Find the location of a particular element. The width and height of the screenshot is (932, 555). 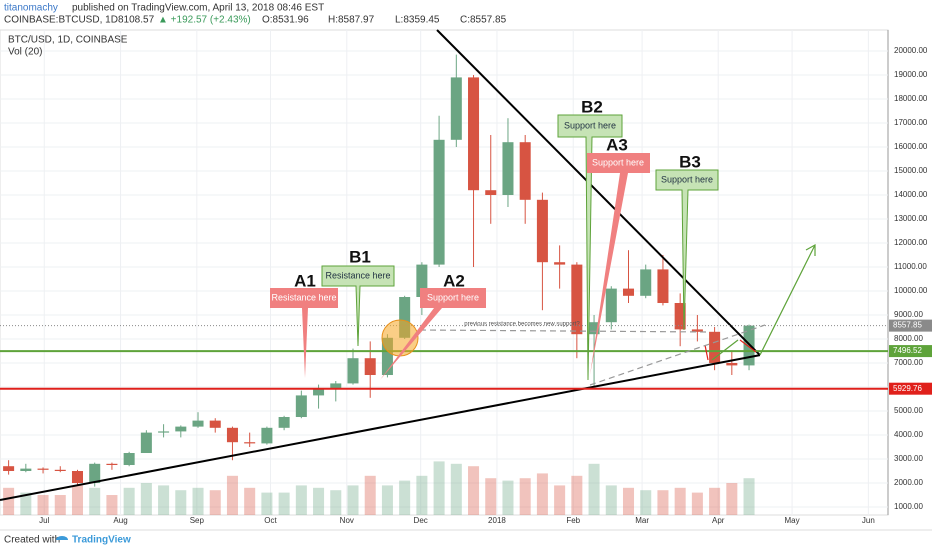

y-tick-label: 9000.00 is located at coordinates (908, 314).